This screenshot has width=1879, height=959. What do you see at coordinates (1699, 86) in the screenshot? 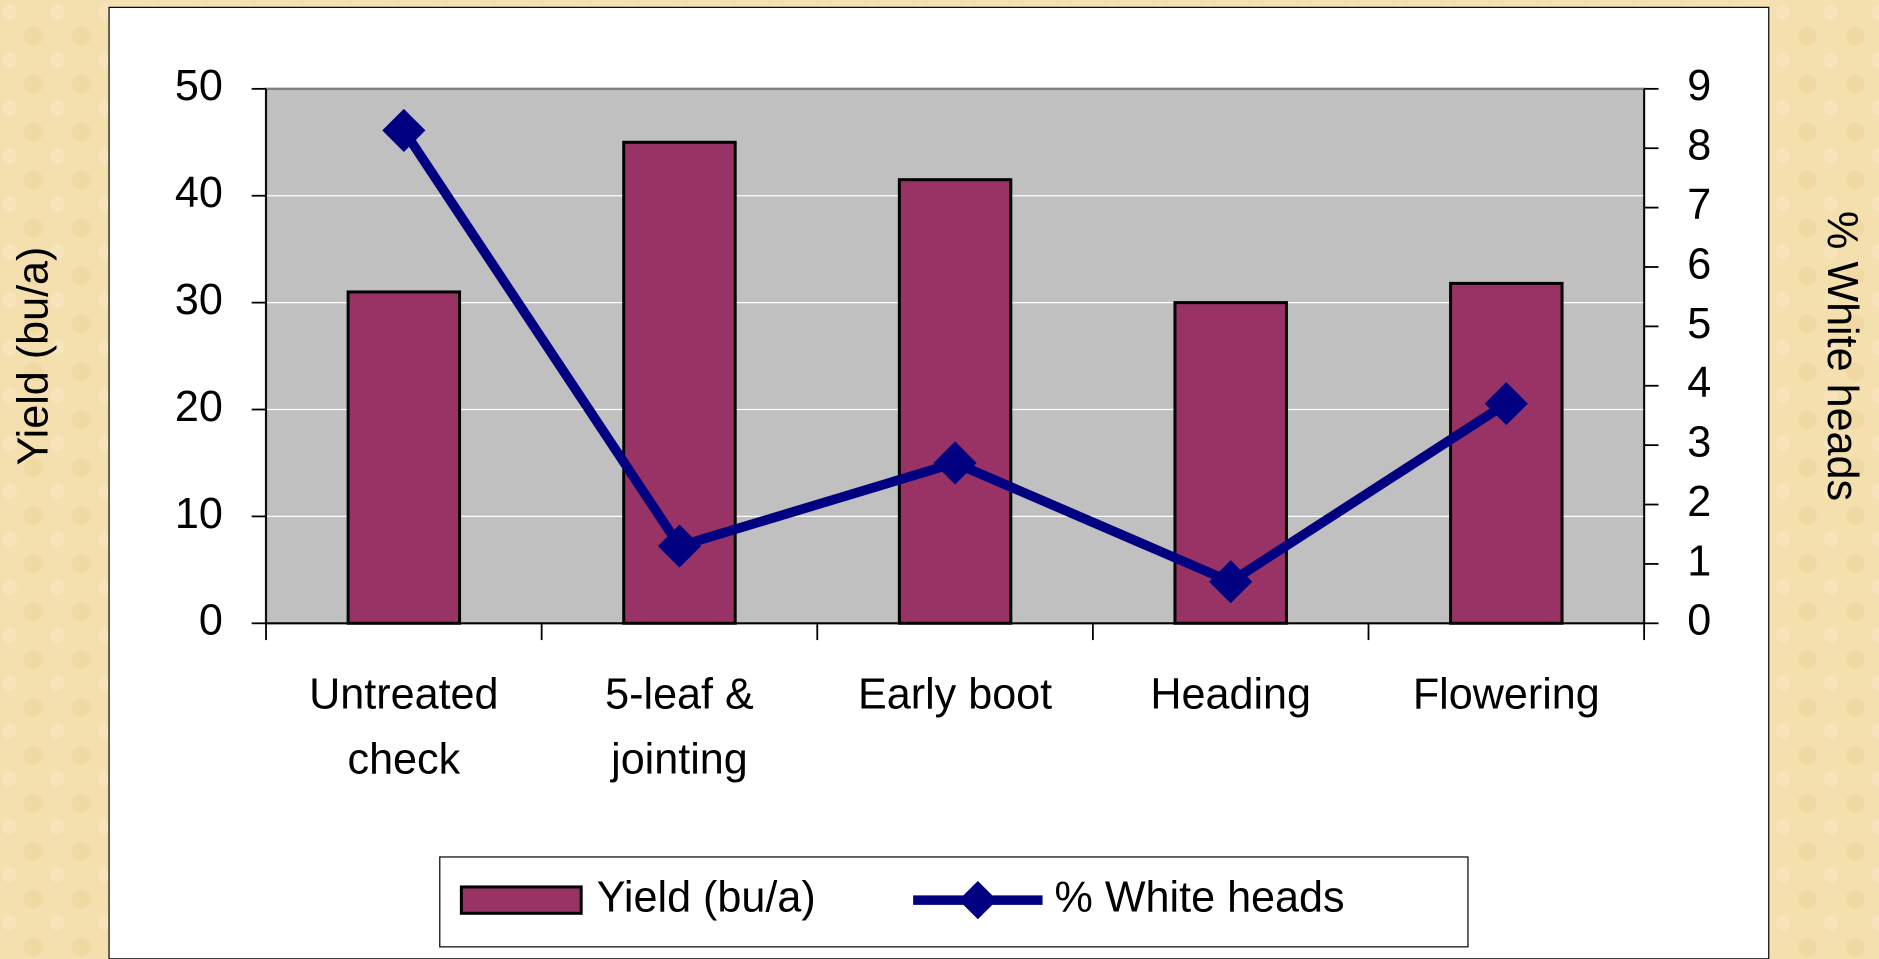
I see `y2-tick-label: 9` at bounding box center [1699, 86].